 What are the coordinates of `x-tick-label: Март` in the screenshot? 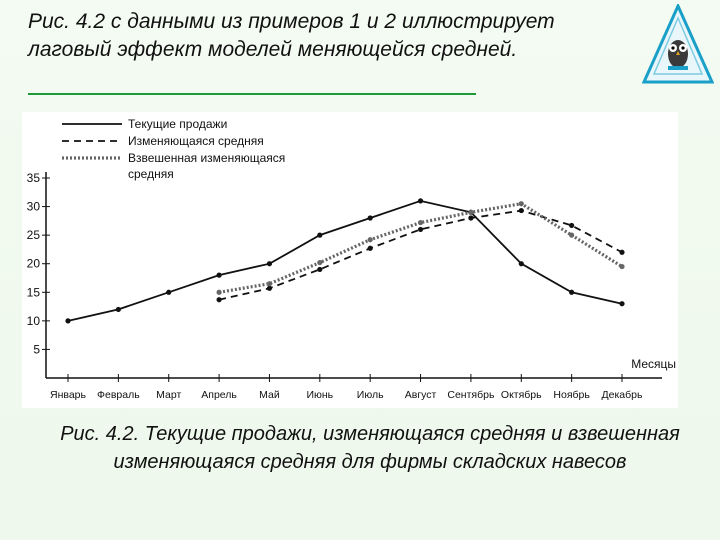 It's located at (168, 395).